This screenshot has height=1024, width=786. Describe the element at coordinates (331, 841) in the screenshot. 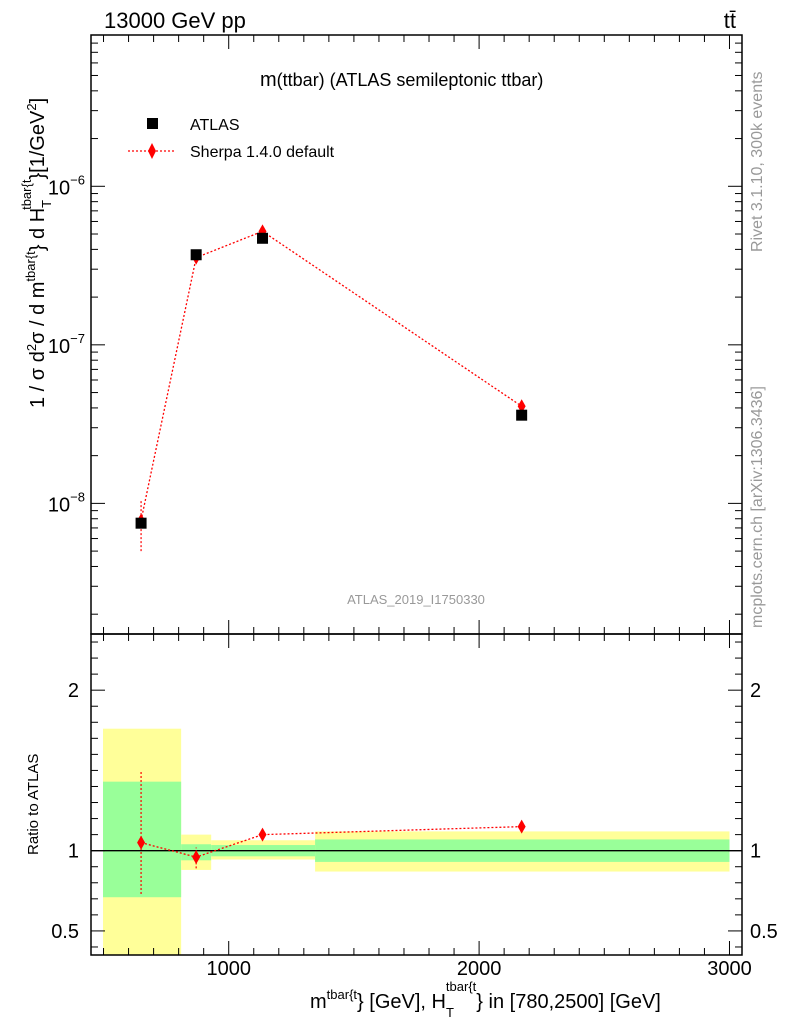

I see `sherpa-line-ratio` at that location.